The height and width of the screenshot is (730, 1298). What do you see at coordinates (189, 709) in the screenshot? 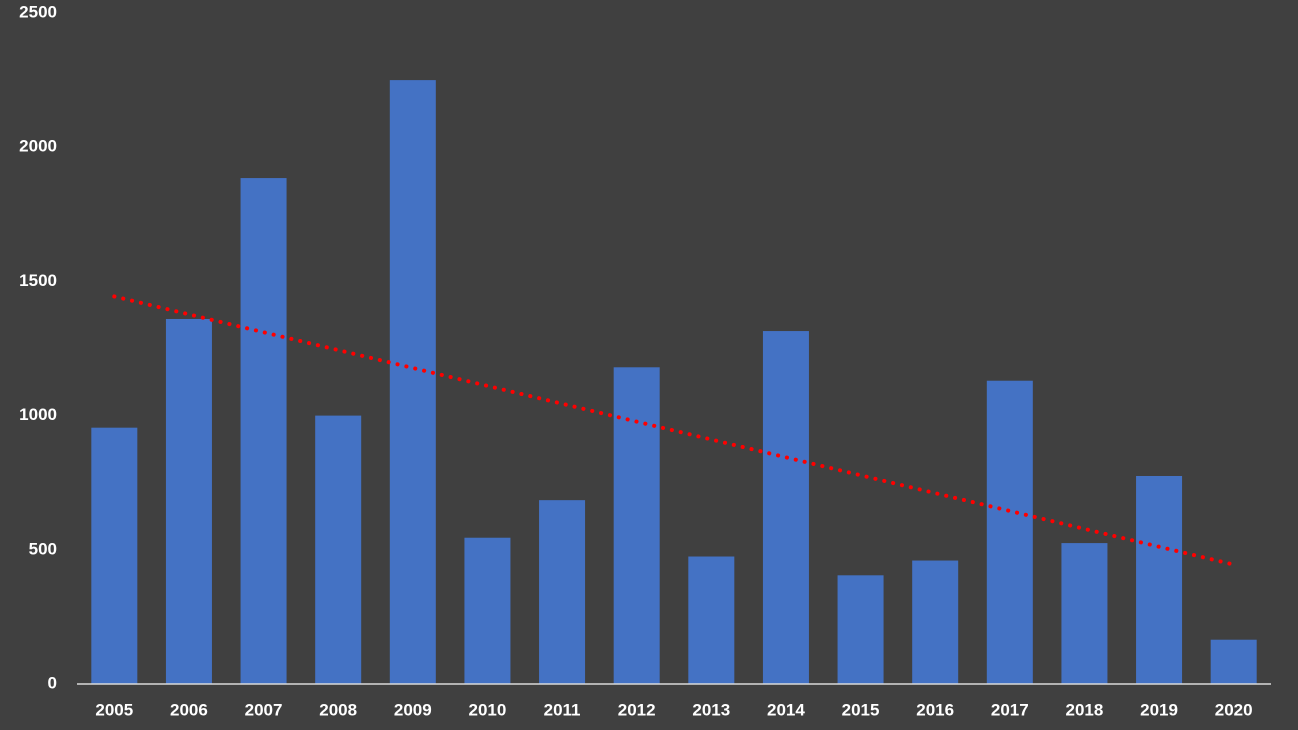
I see `x-tick-label: 2006` at bounding box center [189, 709].